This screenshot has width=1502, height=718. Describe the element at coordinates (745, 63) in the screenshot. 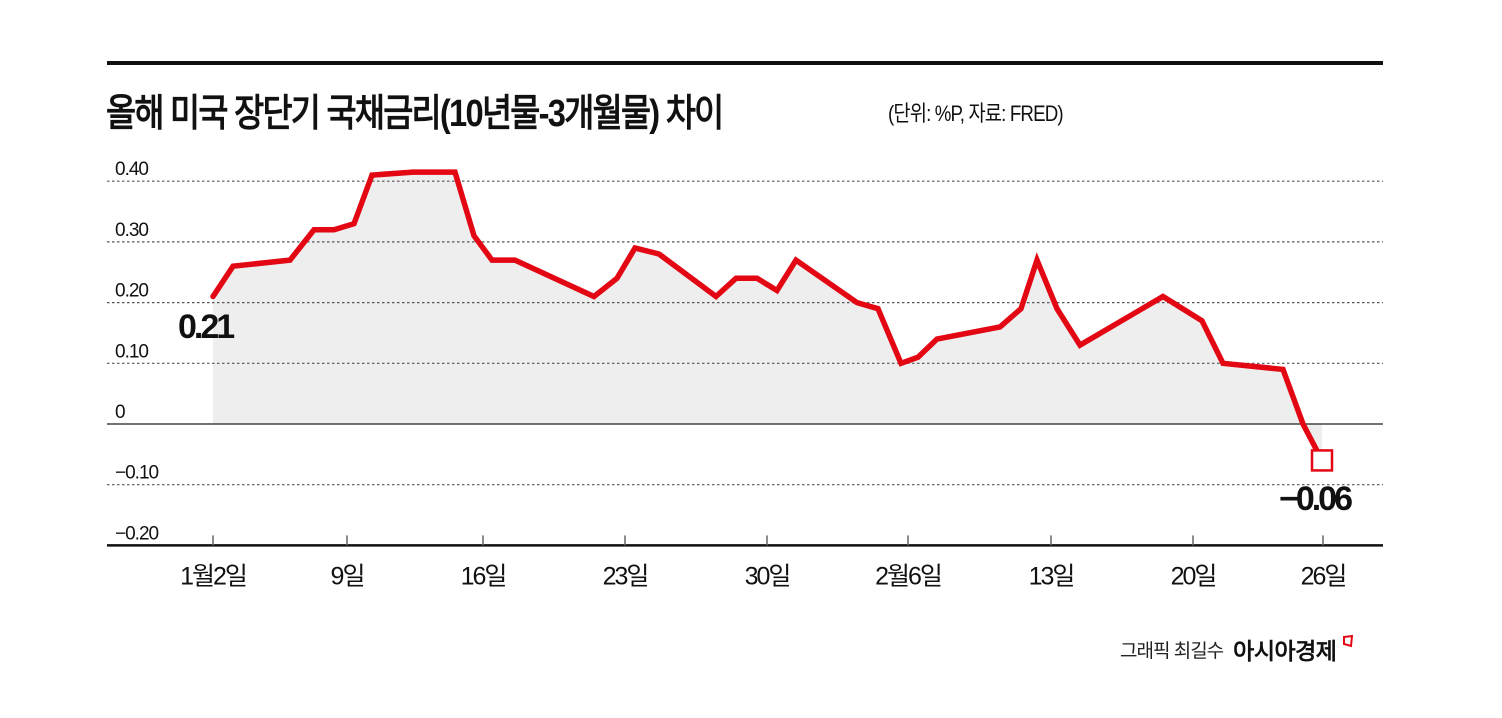

I see `top-rule` at that location.